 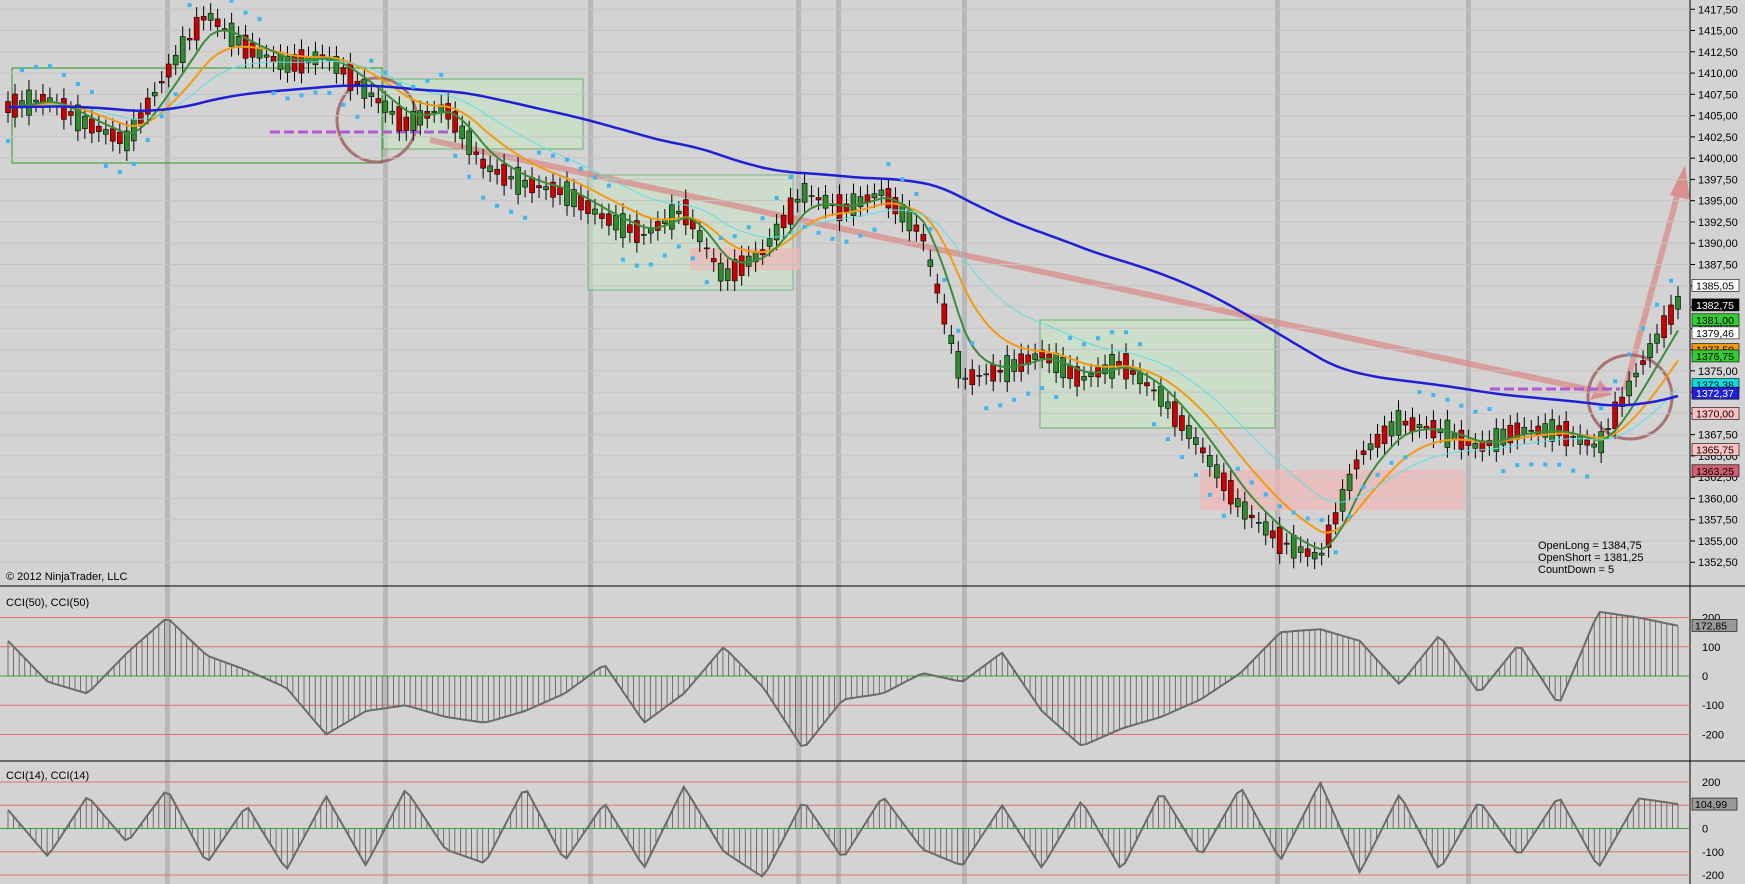 What do you see at coordinates (1680, 182) in the screenshot?
I see `breakout-arrow-head` at bounding box center [1680, 182].